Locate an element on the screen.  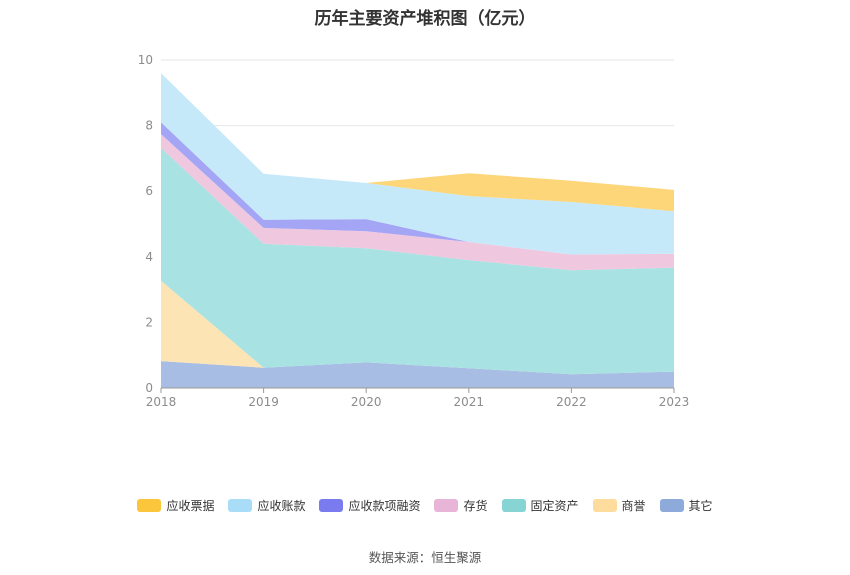
legend-item: 应收票据 is located at coordinates (175, 505).